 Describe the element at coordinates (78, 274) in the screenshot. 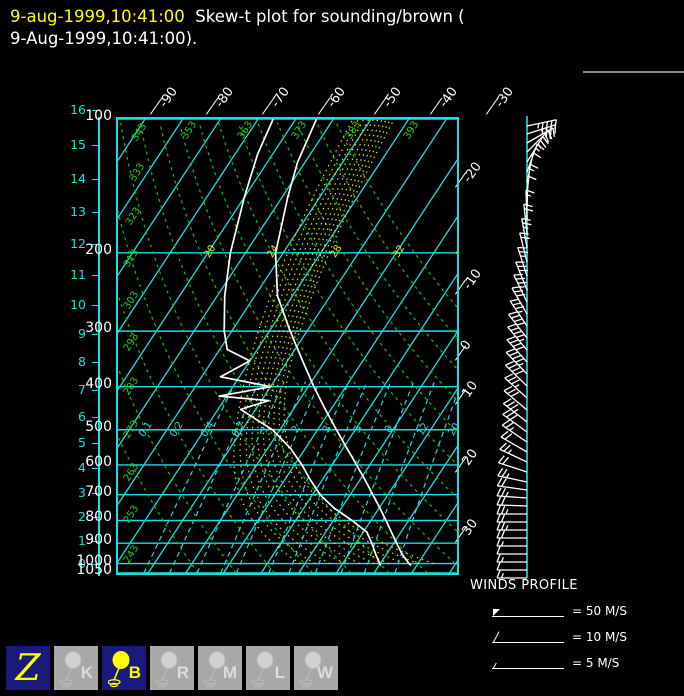

I see `height-tick-label: 11` at that location.